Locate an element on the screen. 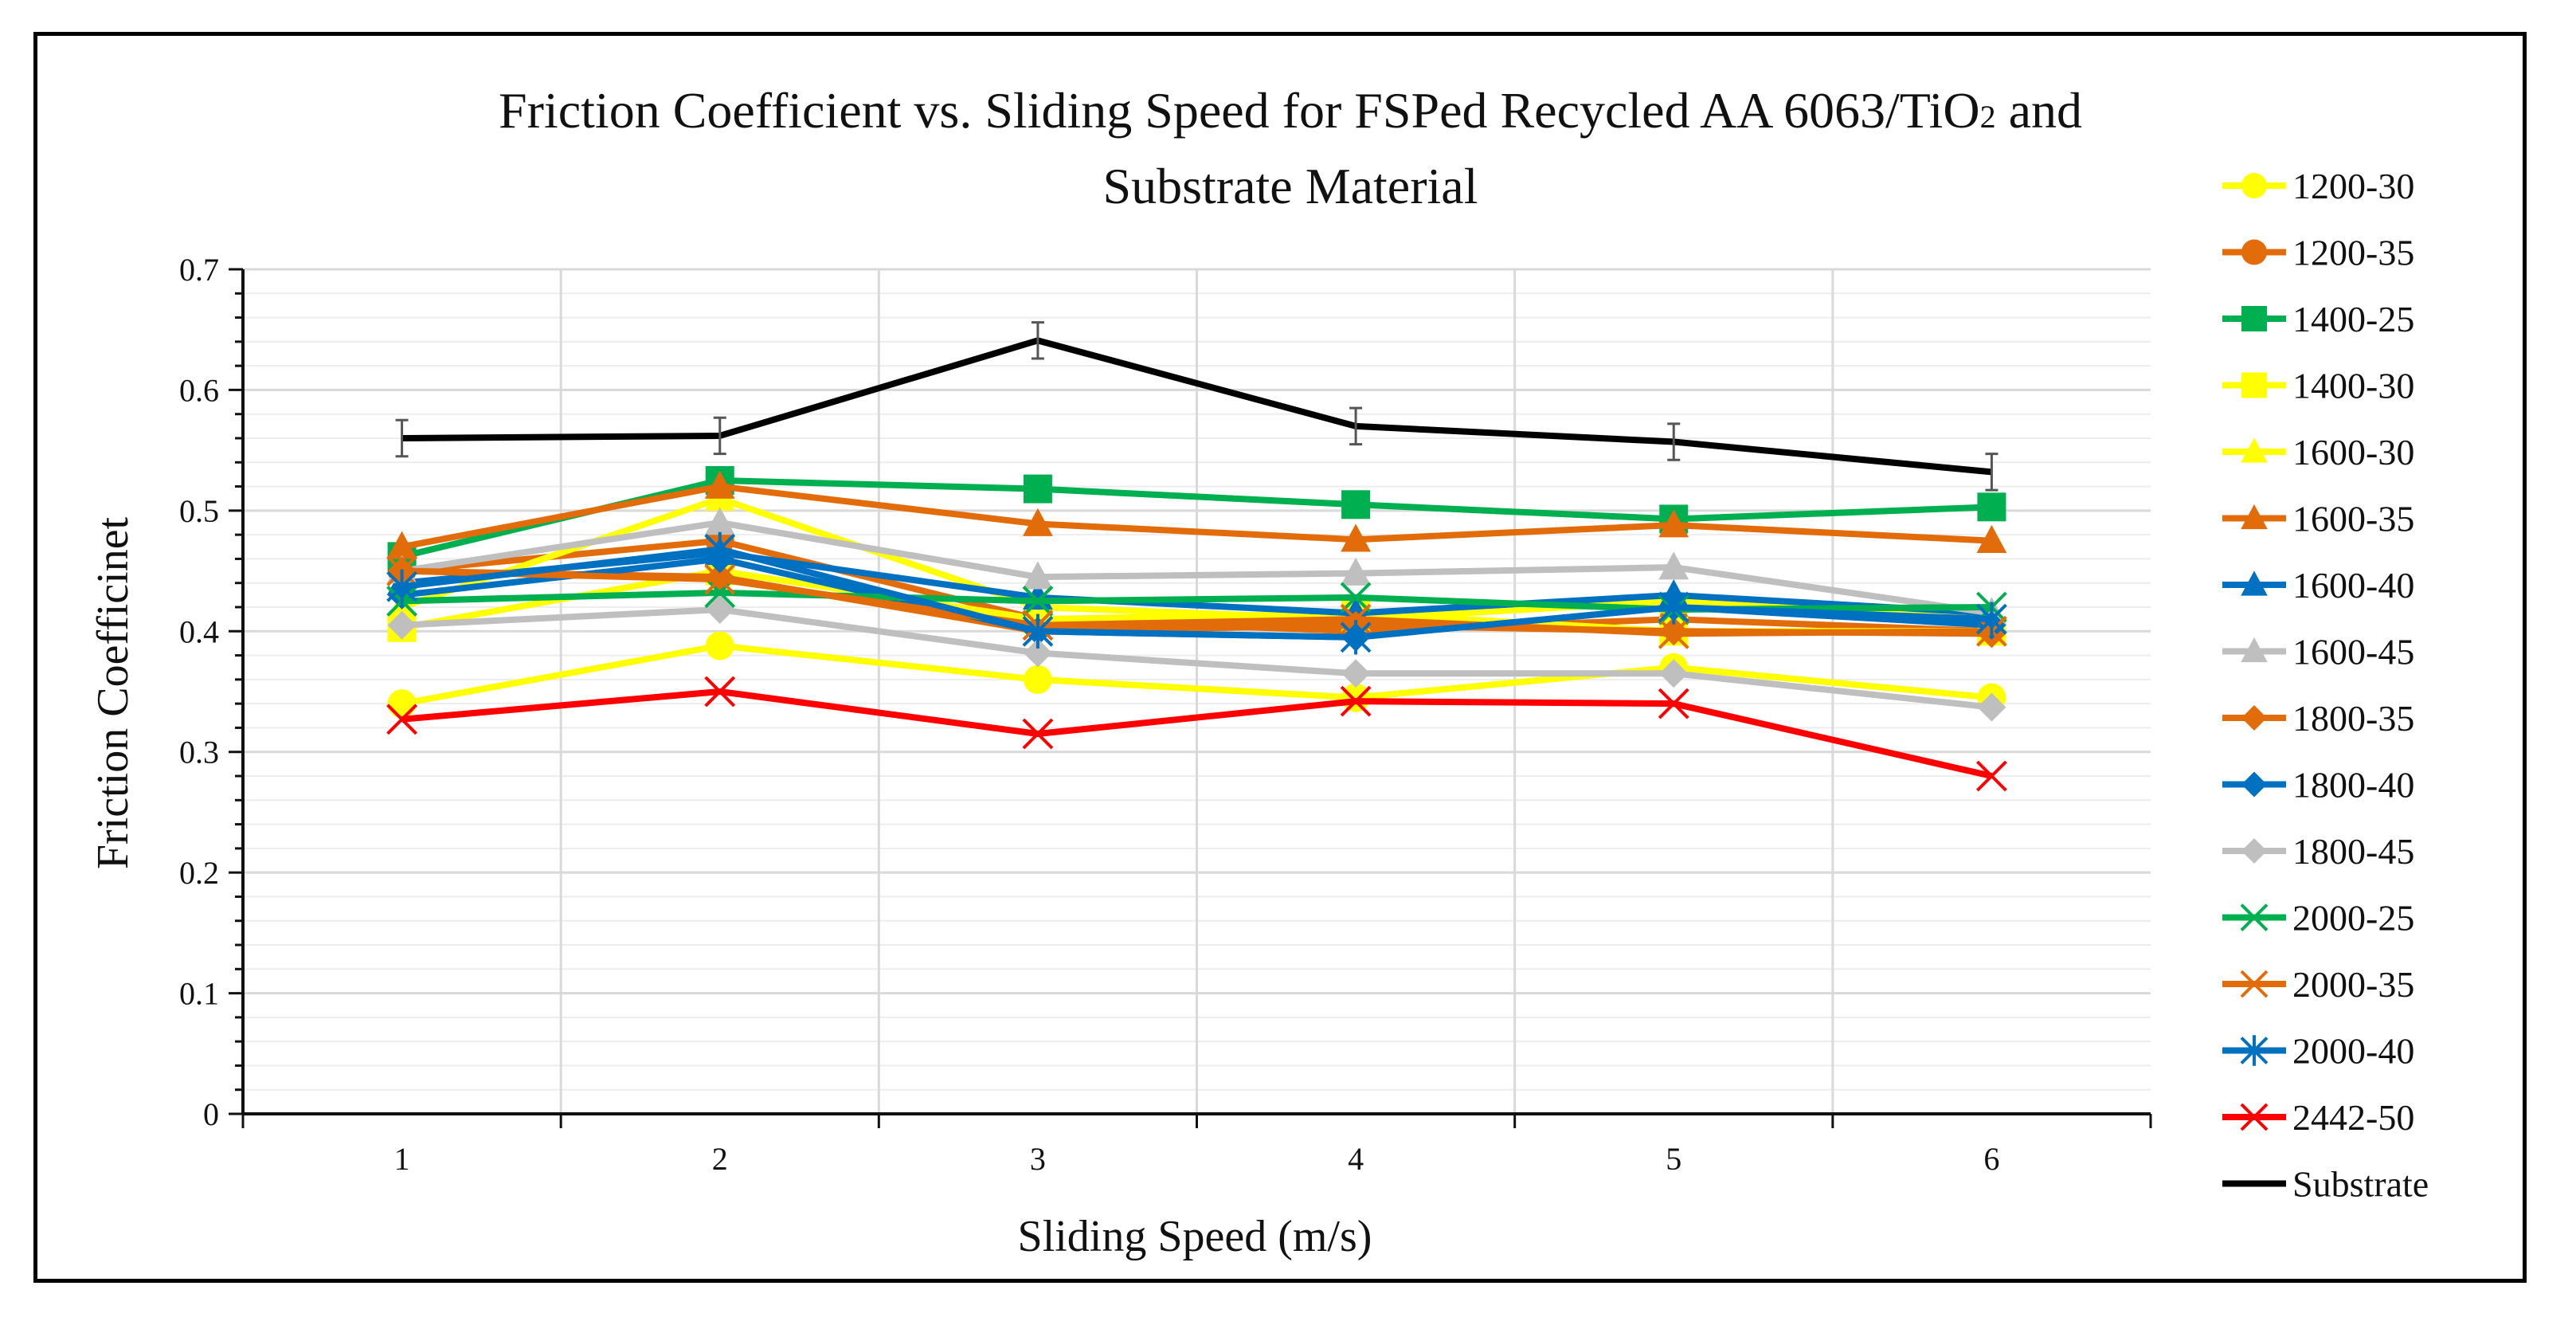 The height and width of the screenshot is (1325, 2576). legend-item-Substrate: Substrate is located at coordinates (2325, 1184).